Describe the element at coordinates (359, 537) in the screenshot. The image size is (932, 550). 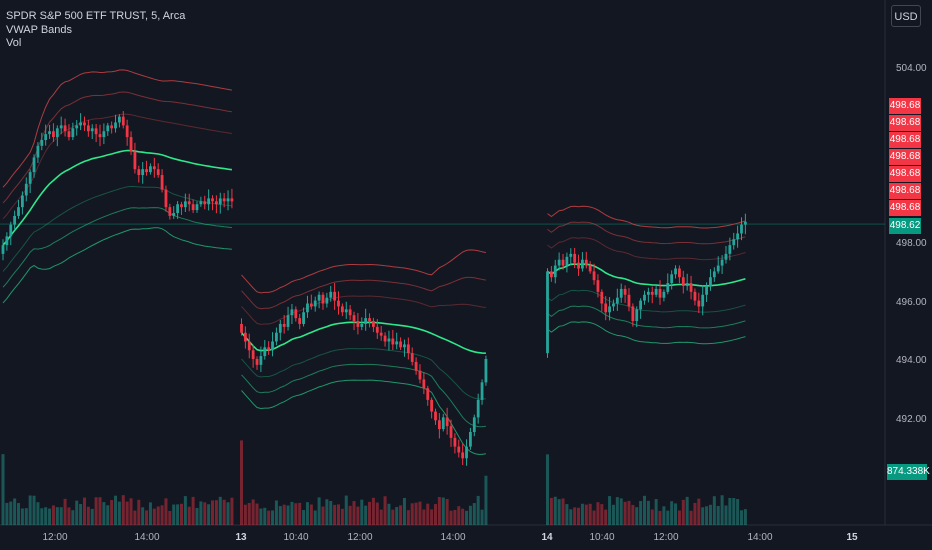
I see `x-tick-label: 12:00` at that location.